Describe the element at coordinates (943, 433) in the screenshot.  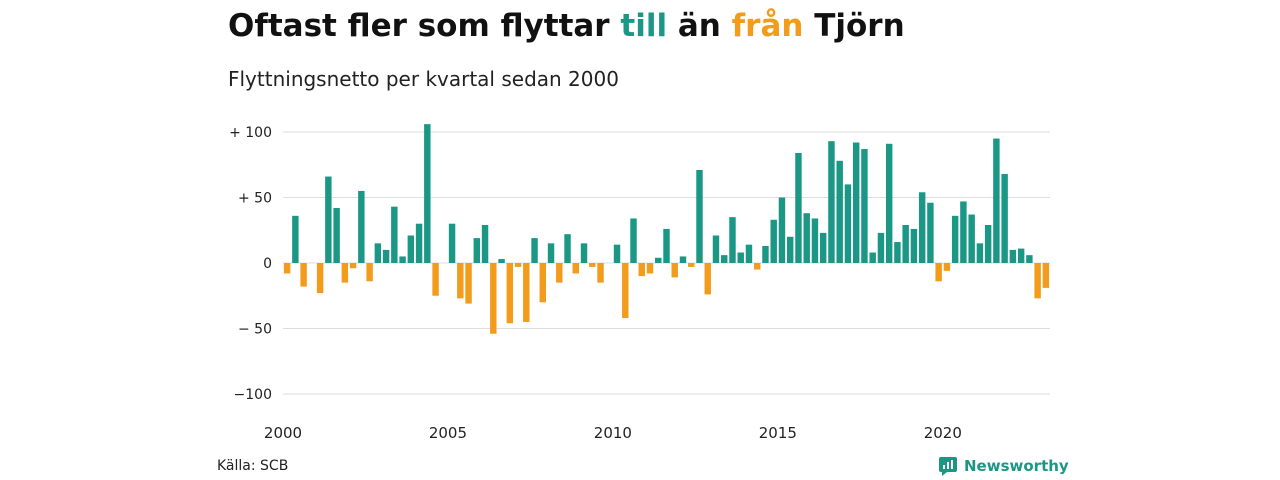
I see `x-tick-label: 2020` at that location.